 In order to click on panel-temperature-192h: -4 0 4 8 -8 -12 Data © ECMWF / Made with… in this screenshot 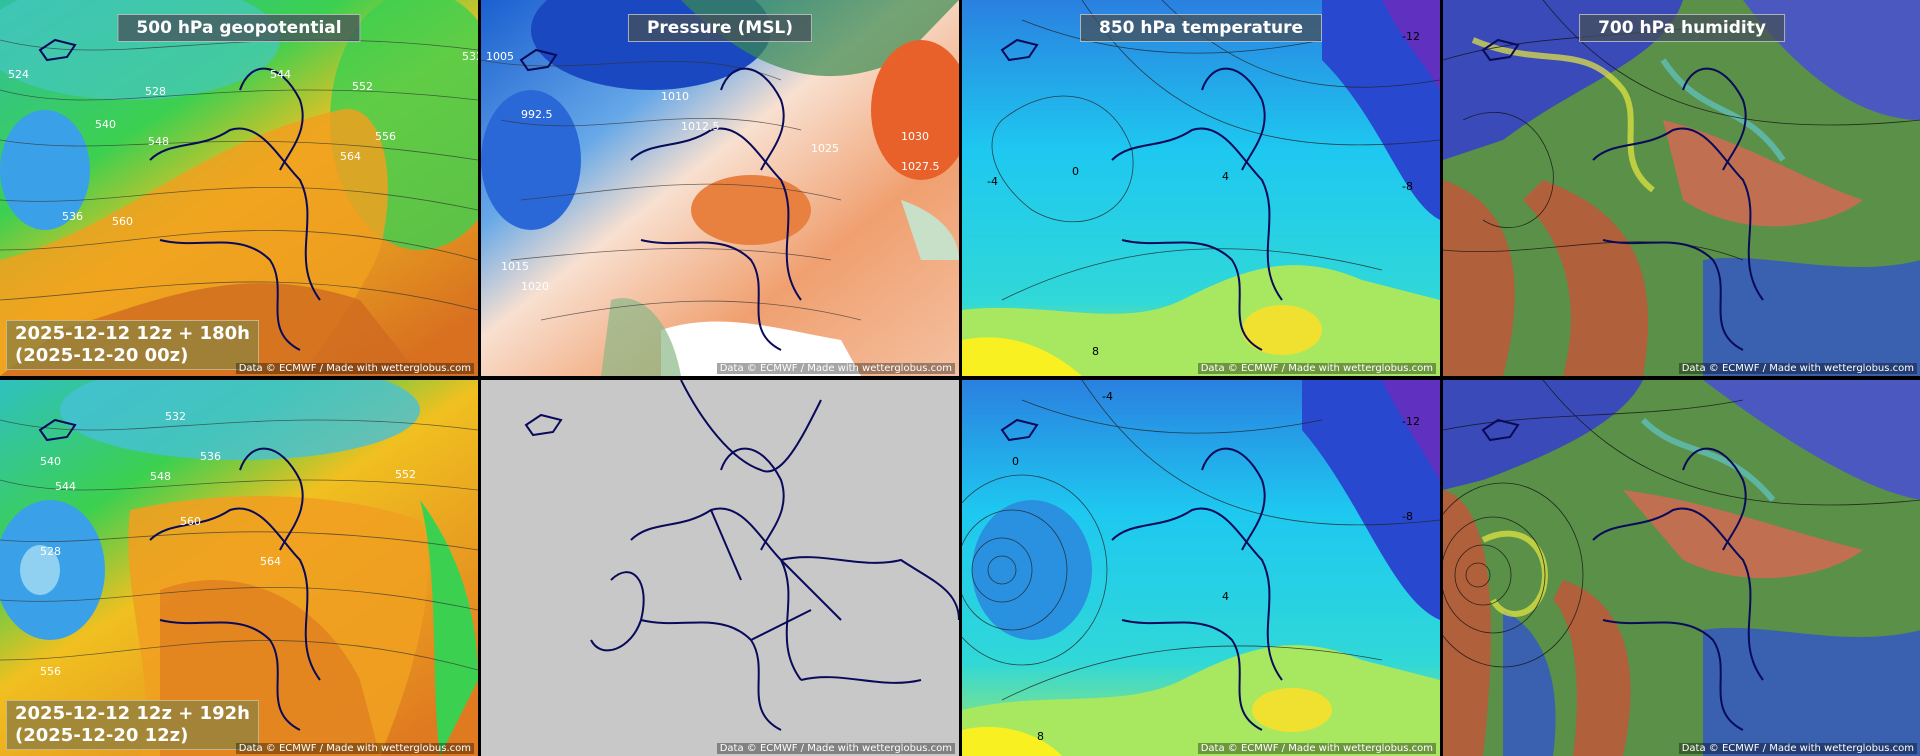, I will do `click(1201, 568)`.